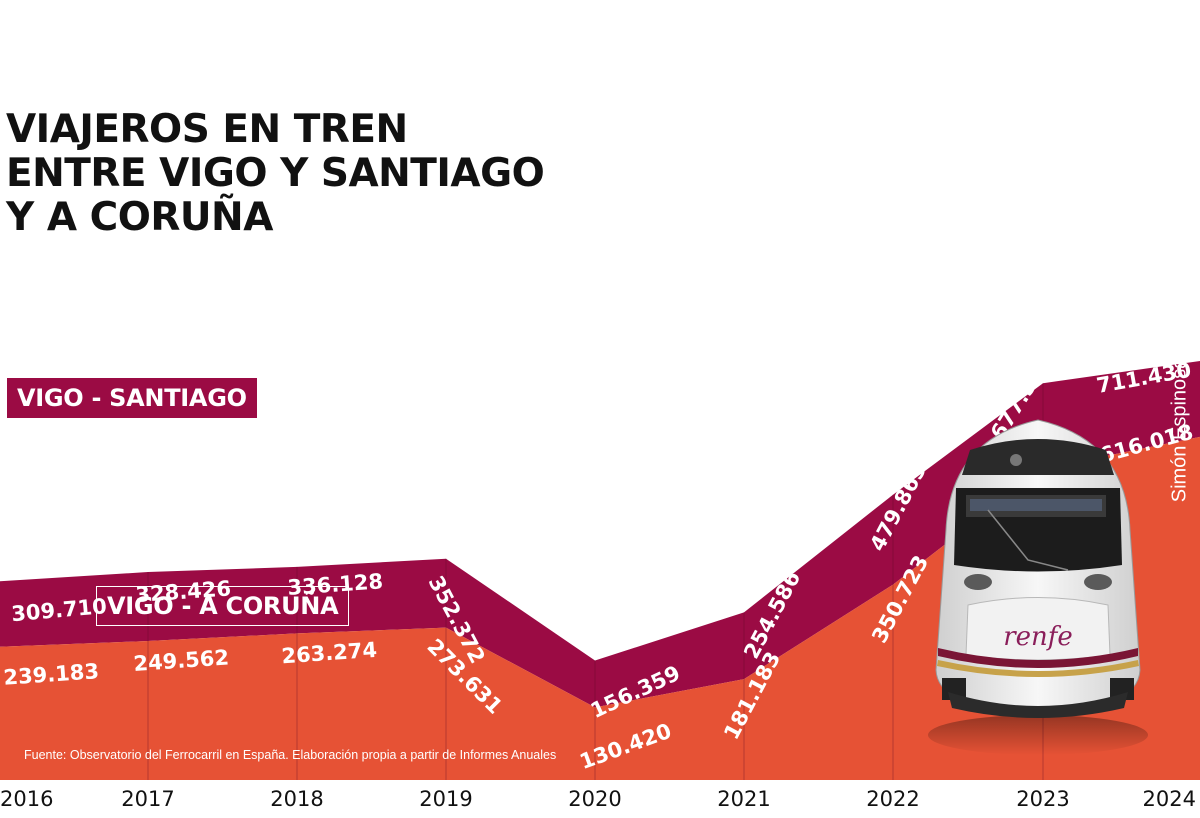  What do you see at coordinates (1179, 430) in the screenshot?
I see `photo-credit: Simón Espinosa` at bounding box center [1179, 430].